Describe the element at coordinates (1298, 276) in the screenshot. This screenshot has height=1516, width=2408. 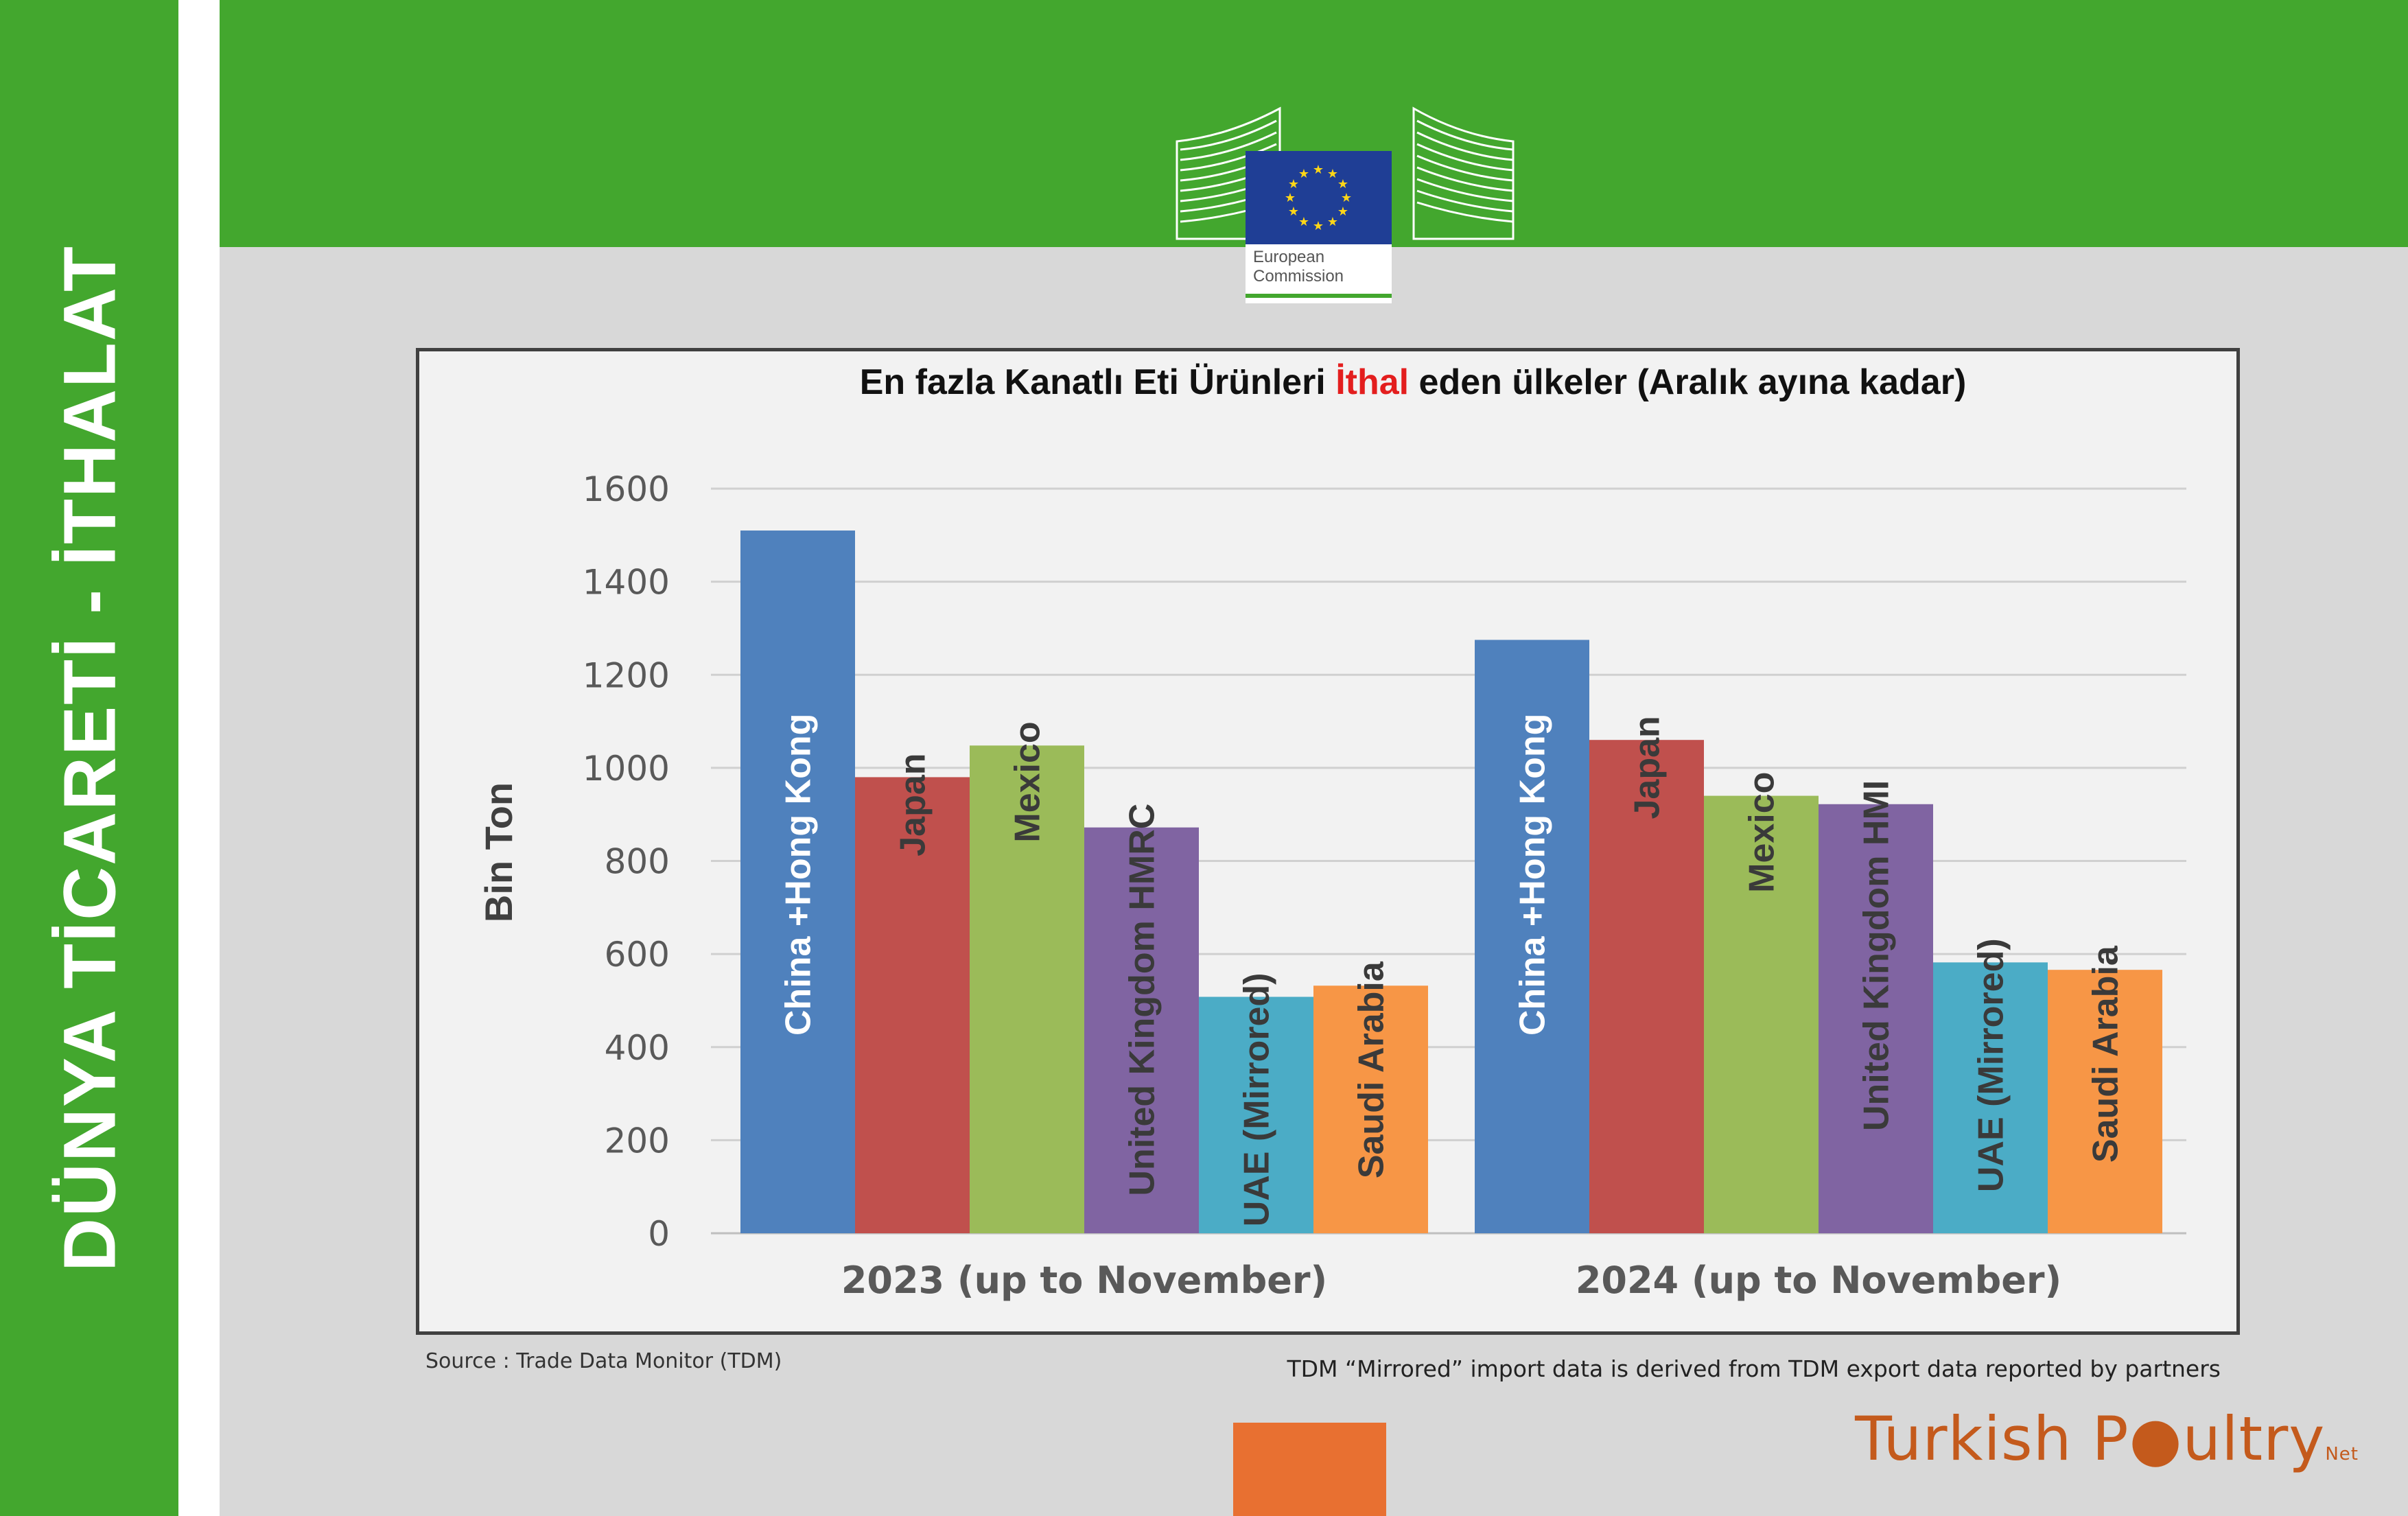
I see `logo-line2: Commission` at that location.